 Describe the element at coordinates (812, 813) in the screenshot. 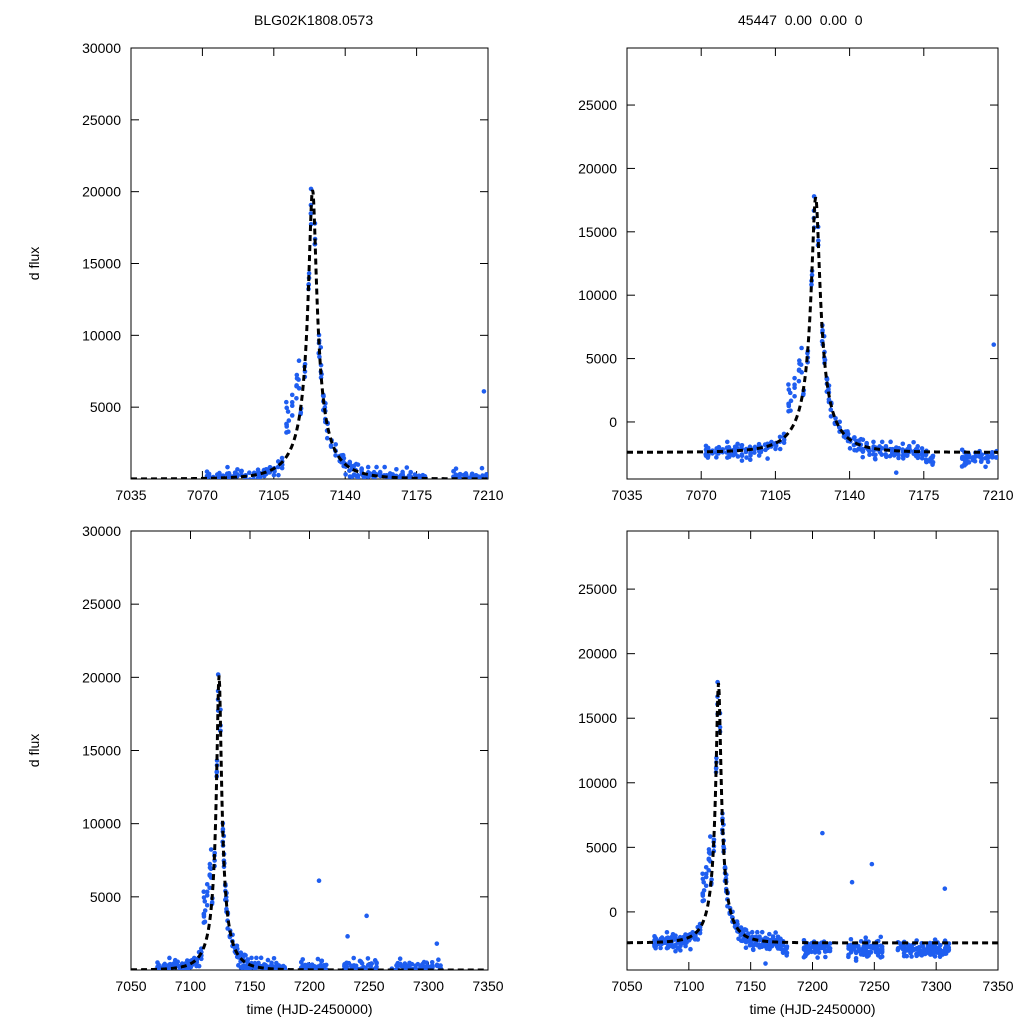

I see `model-curve` at that location.